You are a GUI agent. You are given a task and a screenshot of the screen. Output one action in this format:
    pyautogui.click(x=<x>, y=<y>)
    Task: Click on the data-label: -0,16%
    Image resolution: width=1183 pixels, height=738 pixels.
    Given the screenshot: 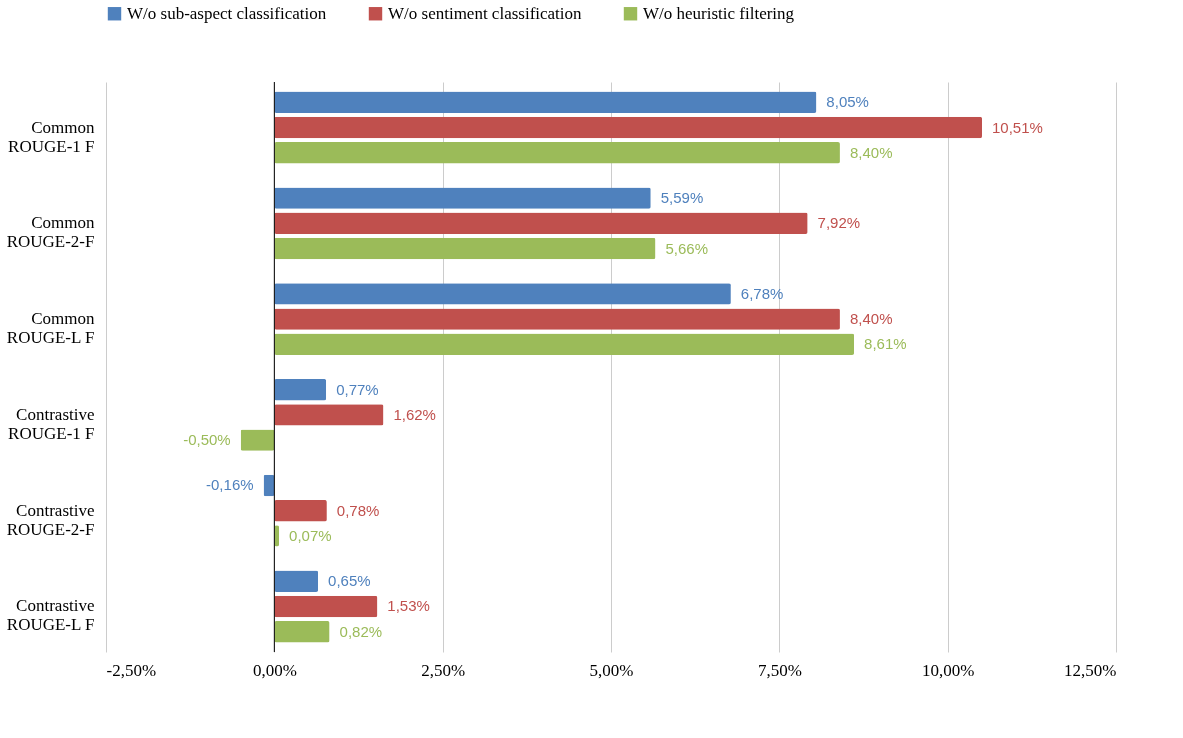 What is the action you would take?
    pyautogui.click(x=230, y=485)
    